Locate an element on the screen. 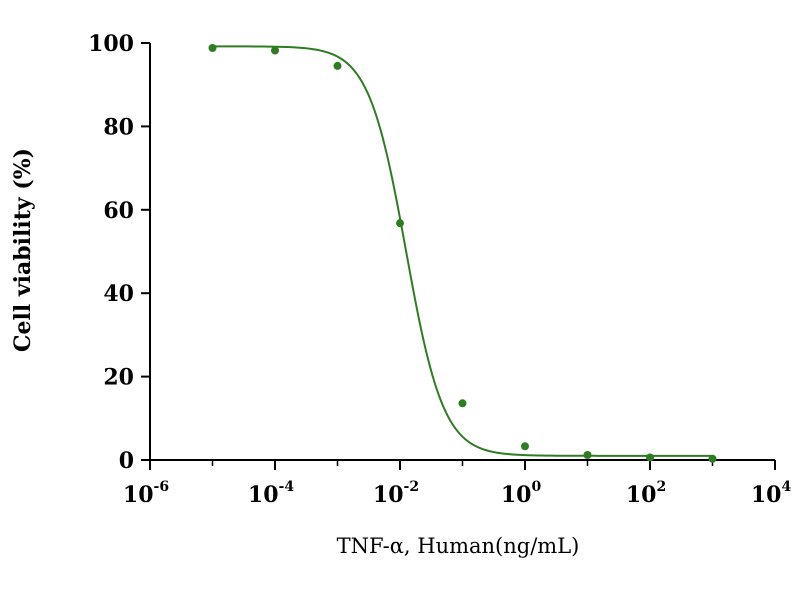 The width and height of the screenshot is (800, 600). y-axis-label: Cell viability (%) is located at coordinates (23, 250).